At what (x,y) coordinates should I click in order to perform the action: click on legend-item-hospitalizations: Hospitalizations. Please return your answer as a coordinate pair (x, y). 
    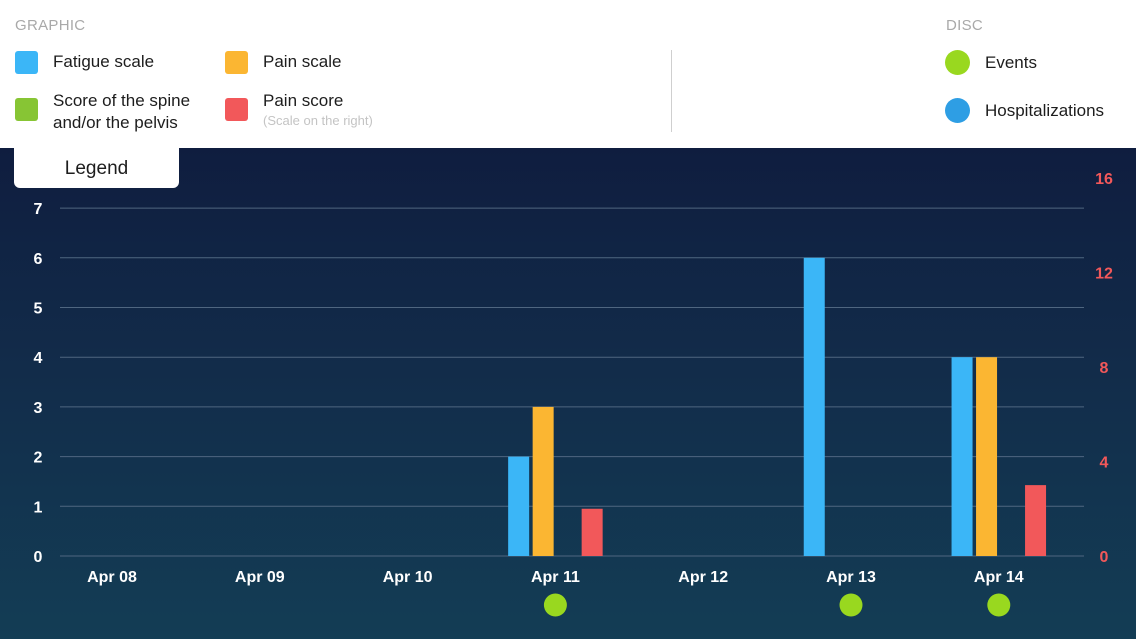
    Looking at the image, I should click on (1024, 110).